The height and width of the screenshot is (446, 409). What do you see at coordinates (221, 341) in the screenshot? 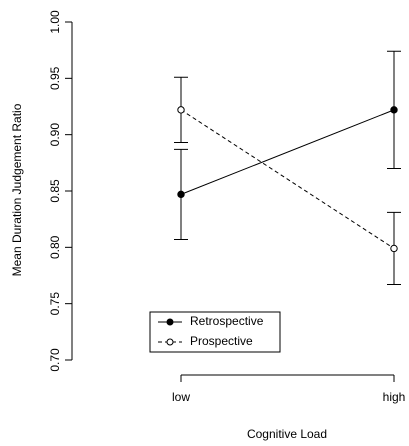
I see `legend-label: Prospective` at bounding box center [221, 341].